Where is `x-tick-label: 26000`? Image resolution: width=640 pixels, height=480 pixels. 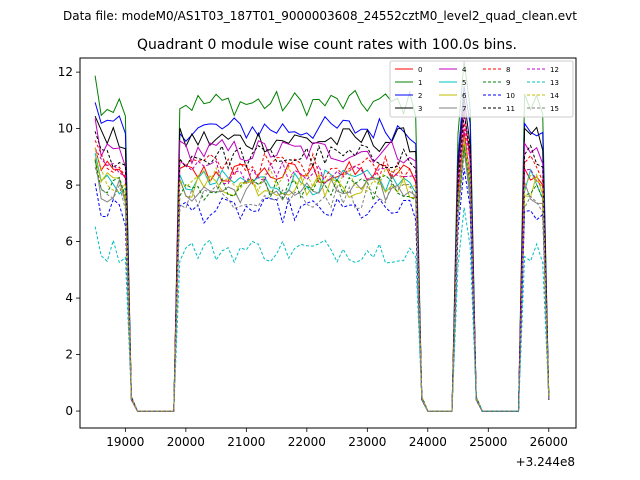 x-tick-label: 26000 is located at coordinates (549, 442).